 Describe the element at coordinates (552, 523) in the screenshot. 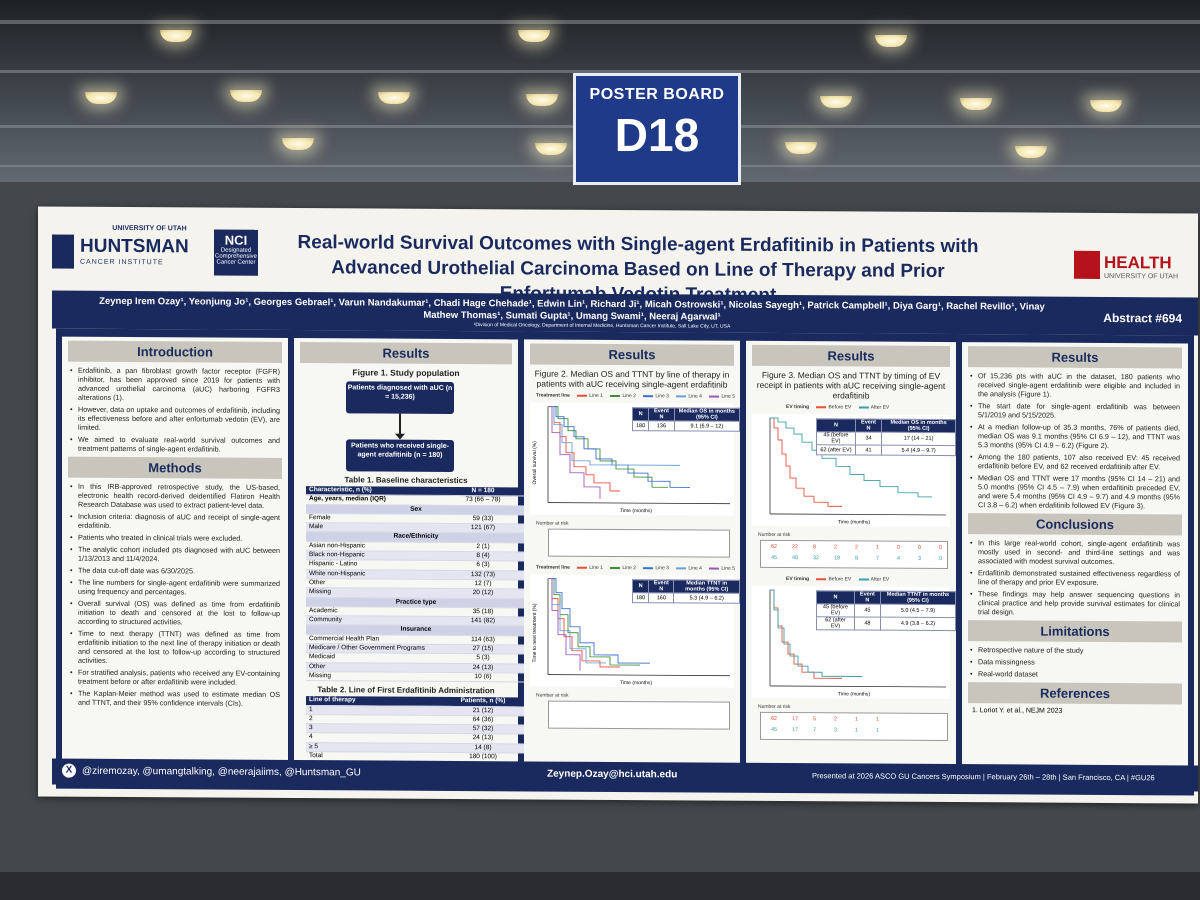

I see `fig2-risk-label: Number at risk` at that location.